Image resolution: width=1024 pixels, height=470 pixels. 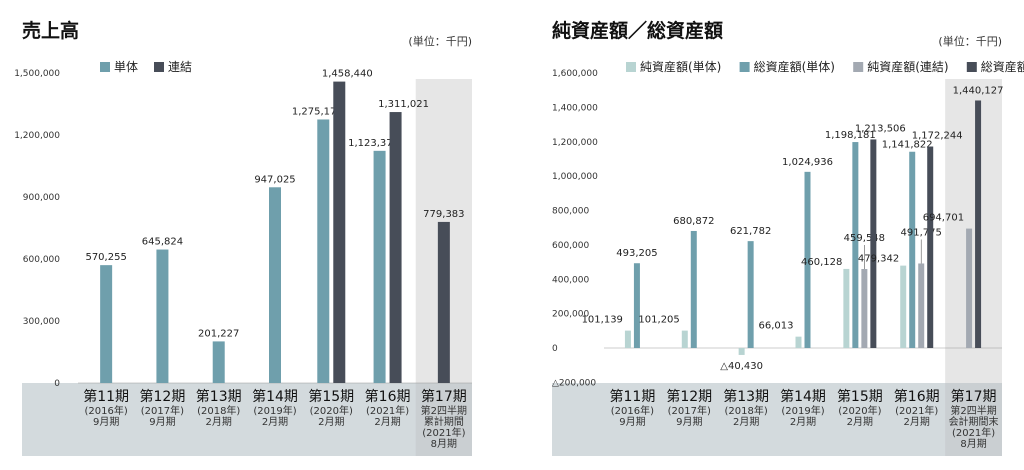 I want to click on data-label: 645,824, so click(x=162, y=242).